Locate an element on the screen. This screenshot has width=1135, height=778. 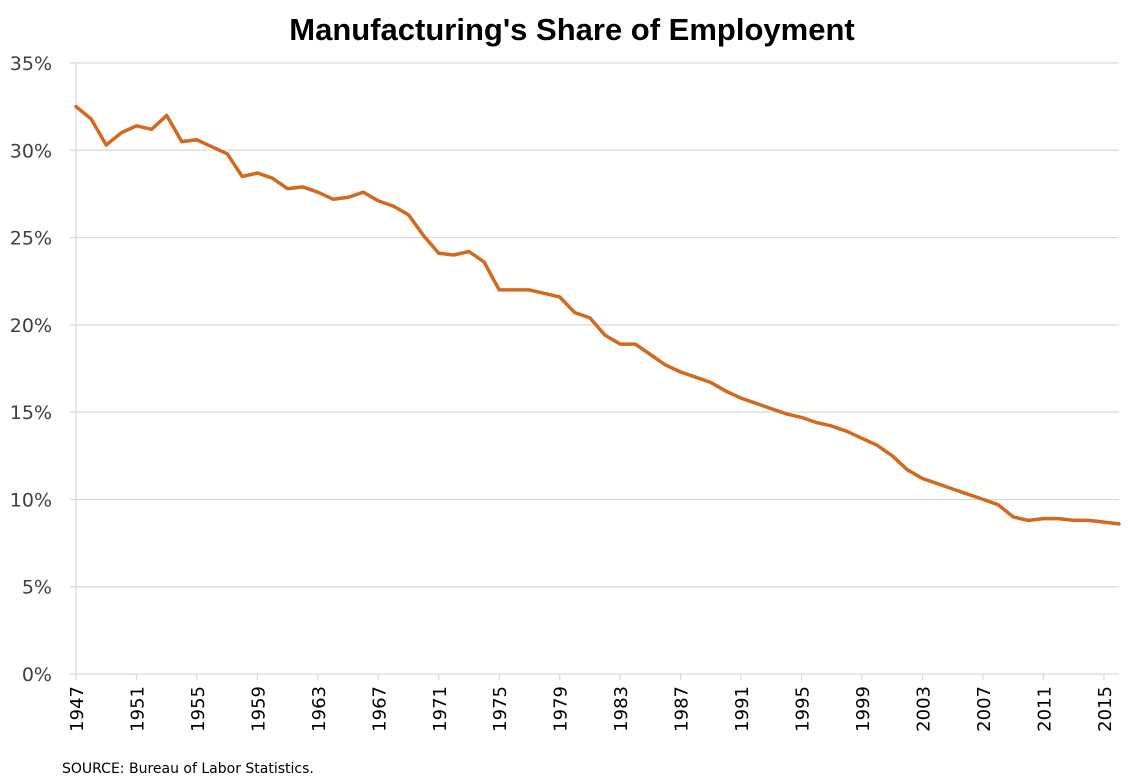
y-axis-ticks: 0% 5% 10% 15% 20% 25% 30% 35% is located at coordinates (31, 369).